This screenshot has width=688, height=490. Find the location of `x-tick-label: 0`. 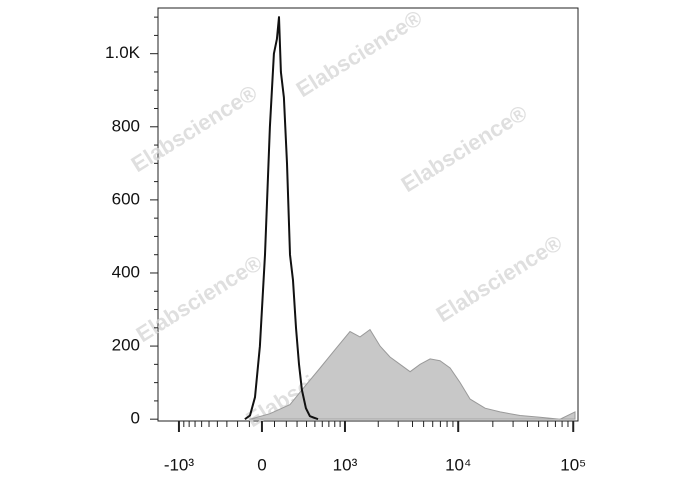

x-tick-label: 0 is located at coordinates (261, 464).